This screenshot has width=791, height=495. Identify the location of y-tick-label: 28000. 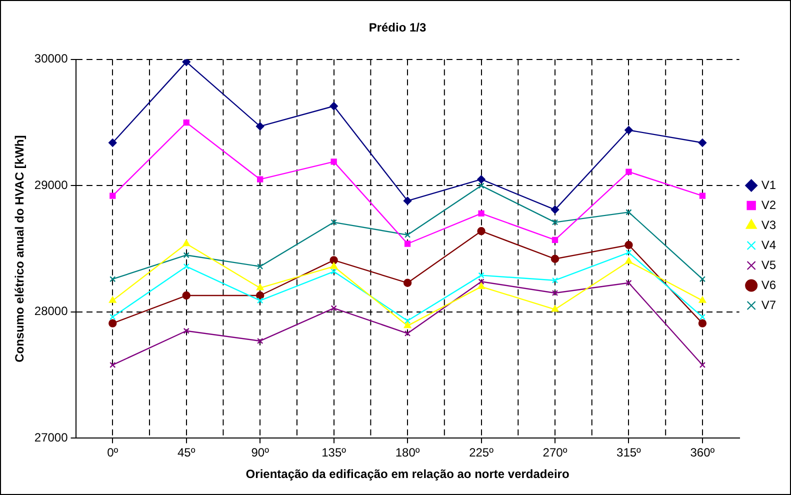
(51, 311).